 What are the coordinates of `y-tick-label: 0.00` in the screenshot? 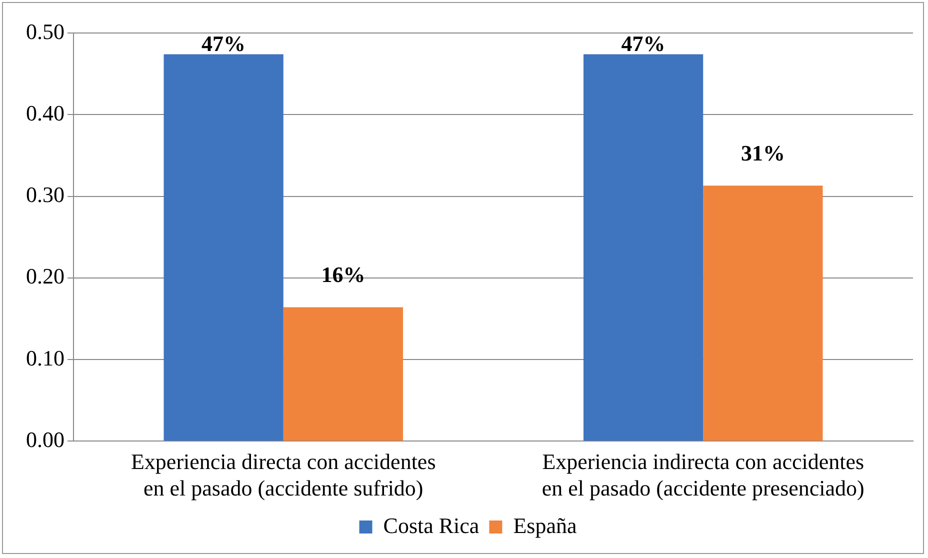 It's located at (45, 439).